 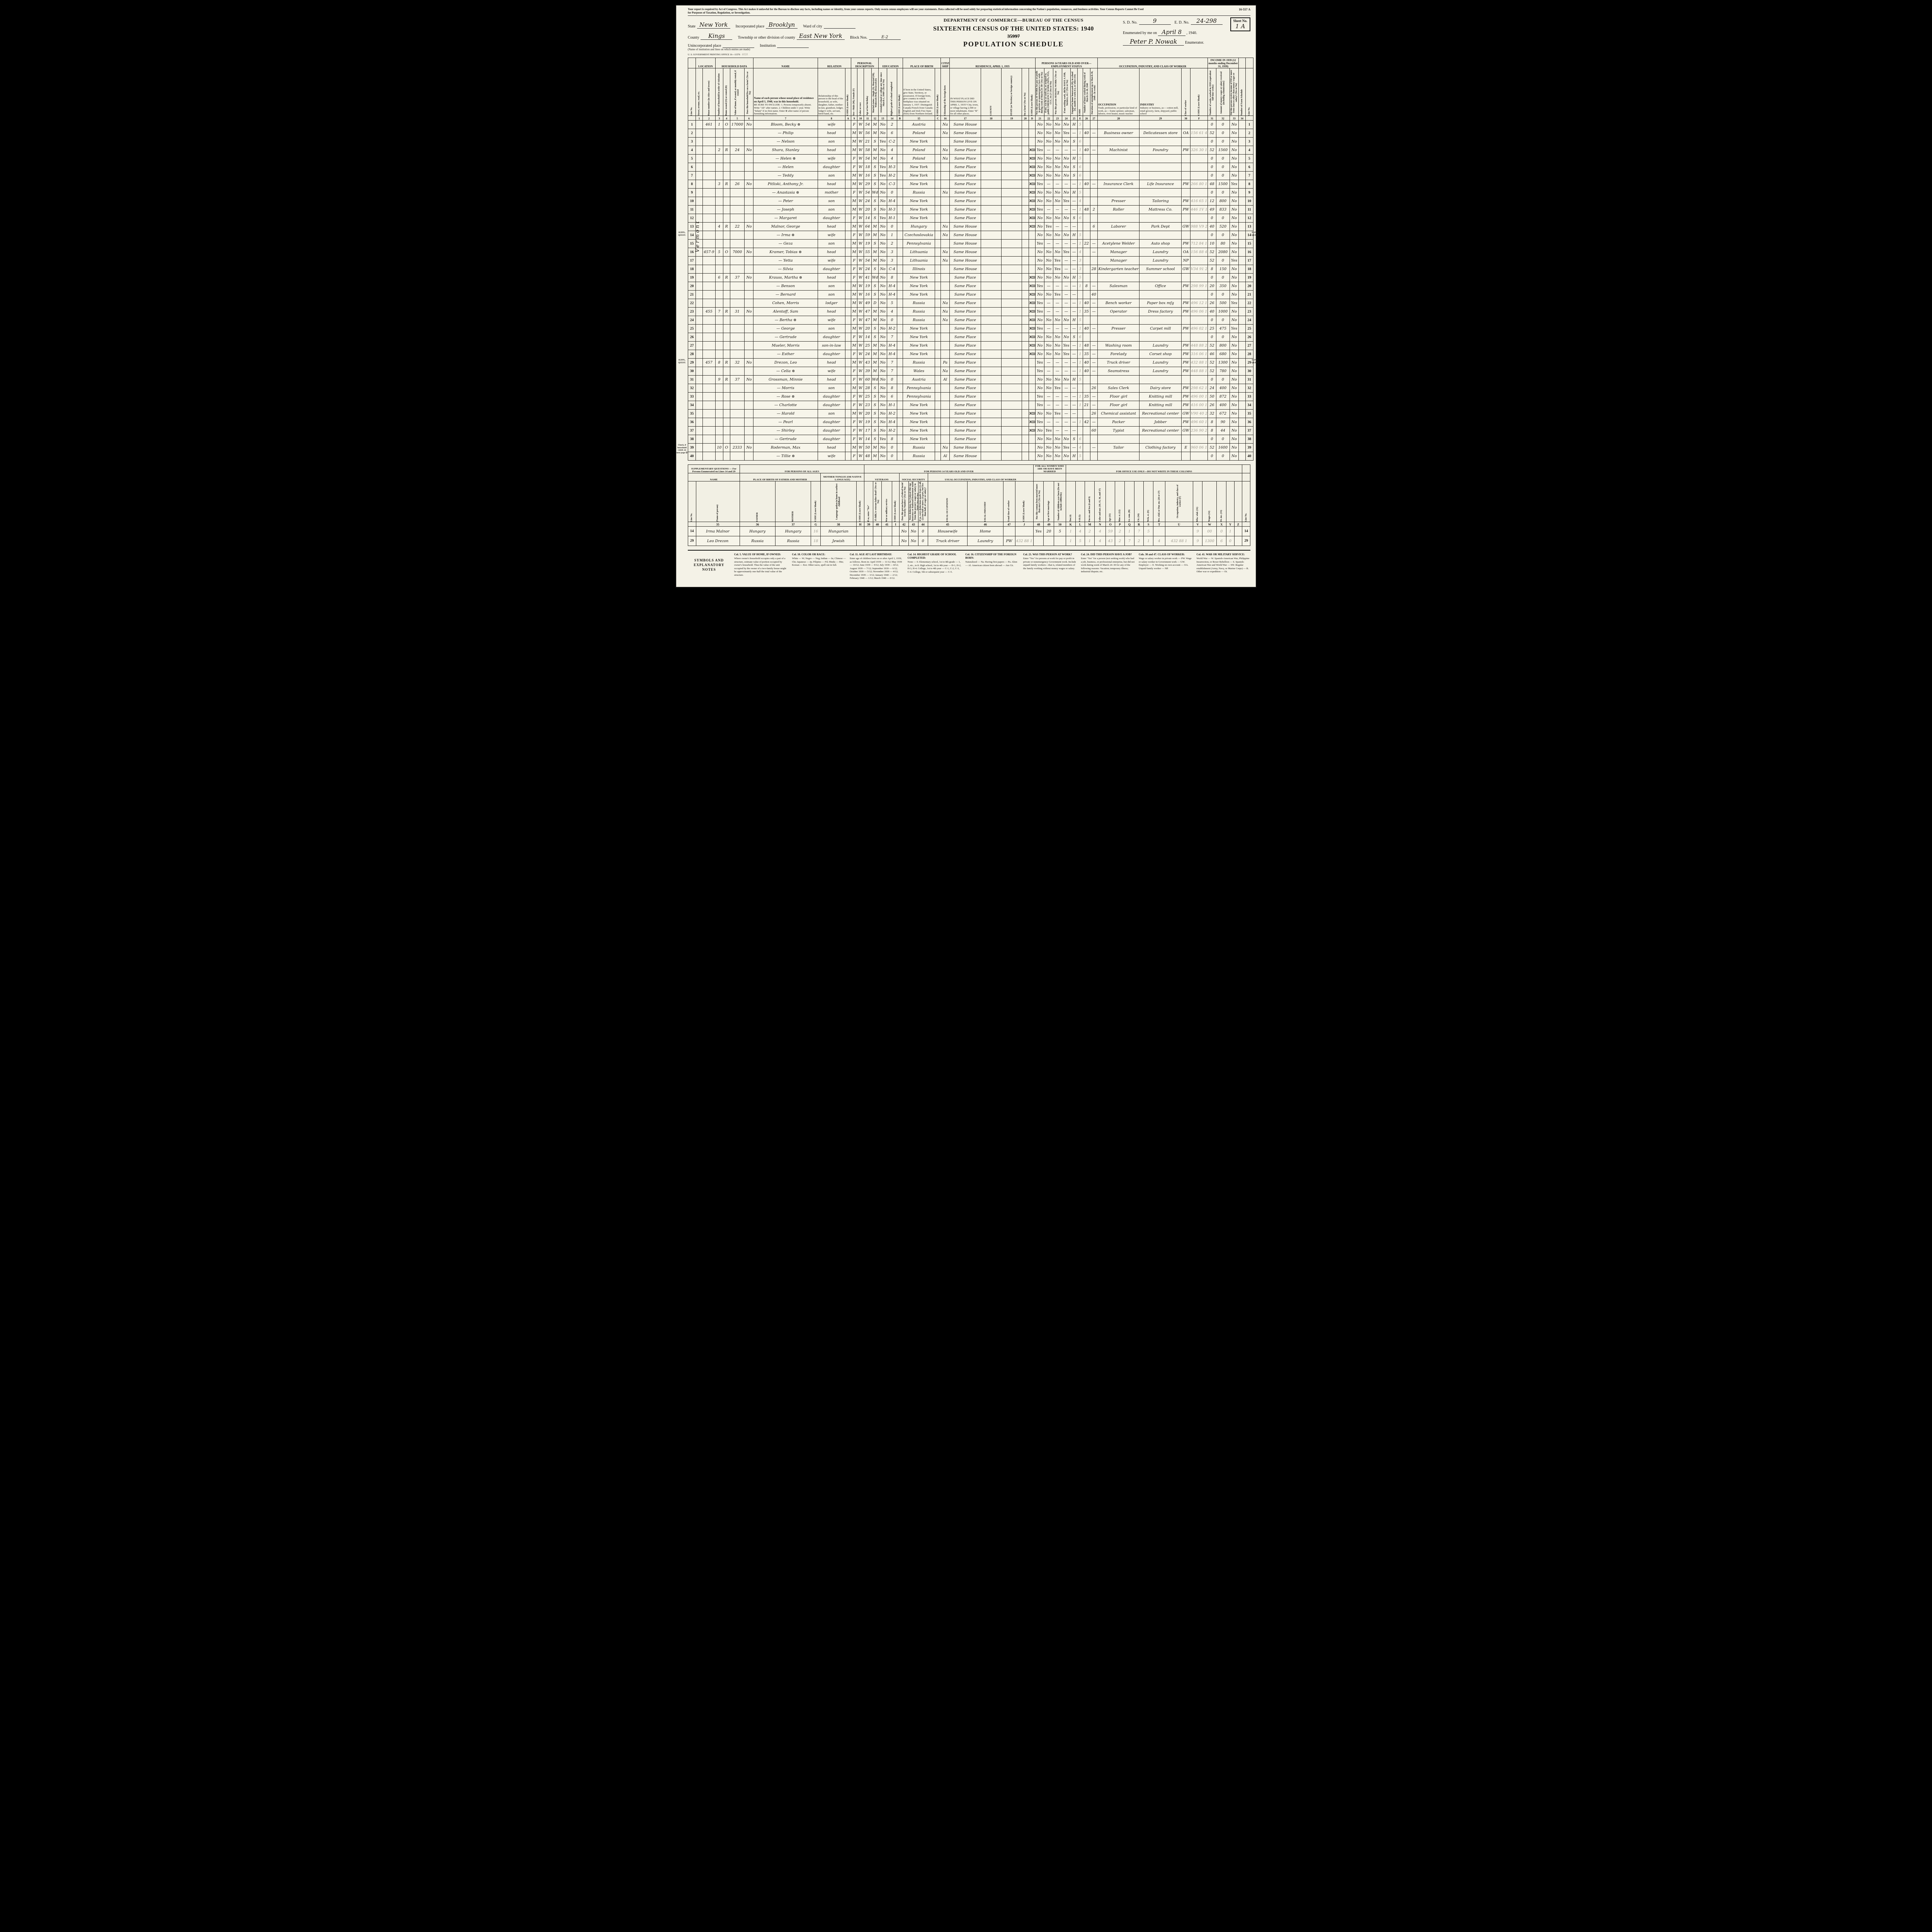 I want to click on cell-cit, so click(x=945, y=277).